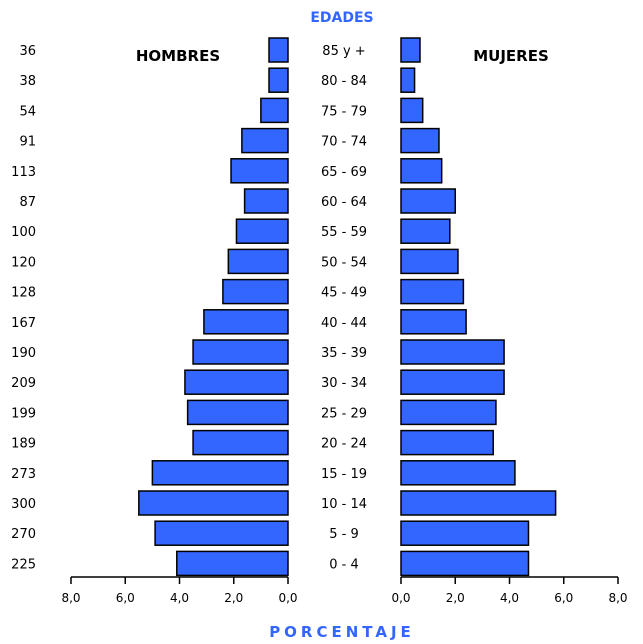 This screenshot has width=643, height=644. Describe the element at coordinates (27, 142) in the screenshot. I see `left-count-label: 91` at that location.